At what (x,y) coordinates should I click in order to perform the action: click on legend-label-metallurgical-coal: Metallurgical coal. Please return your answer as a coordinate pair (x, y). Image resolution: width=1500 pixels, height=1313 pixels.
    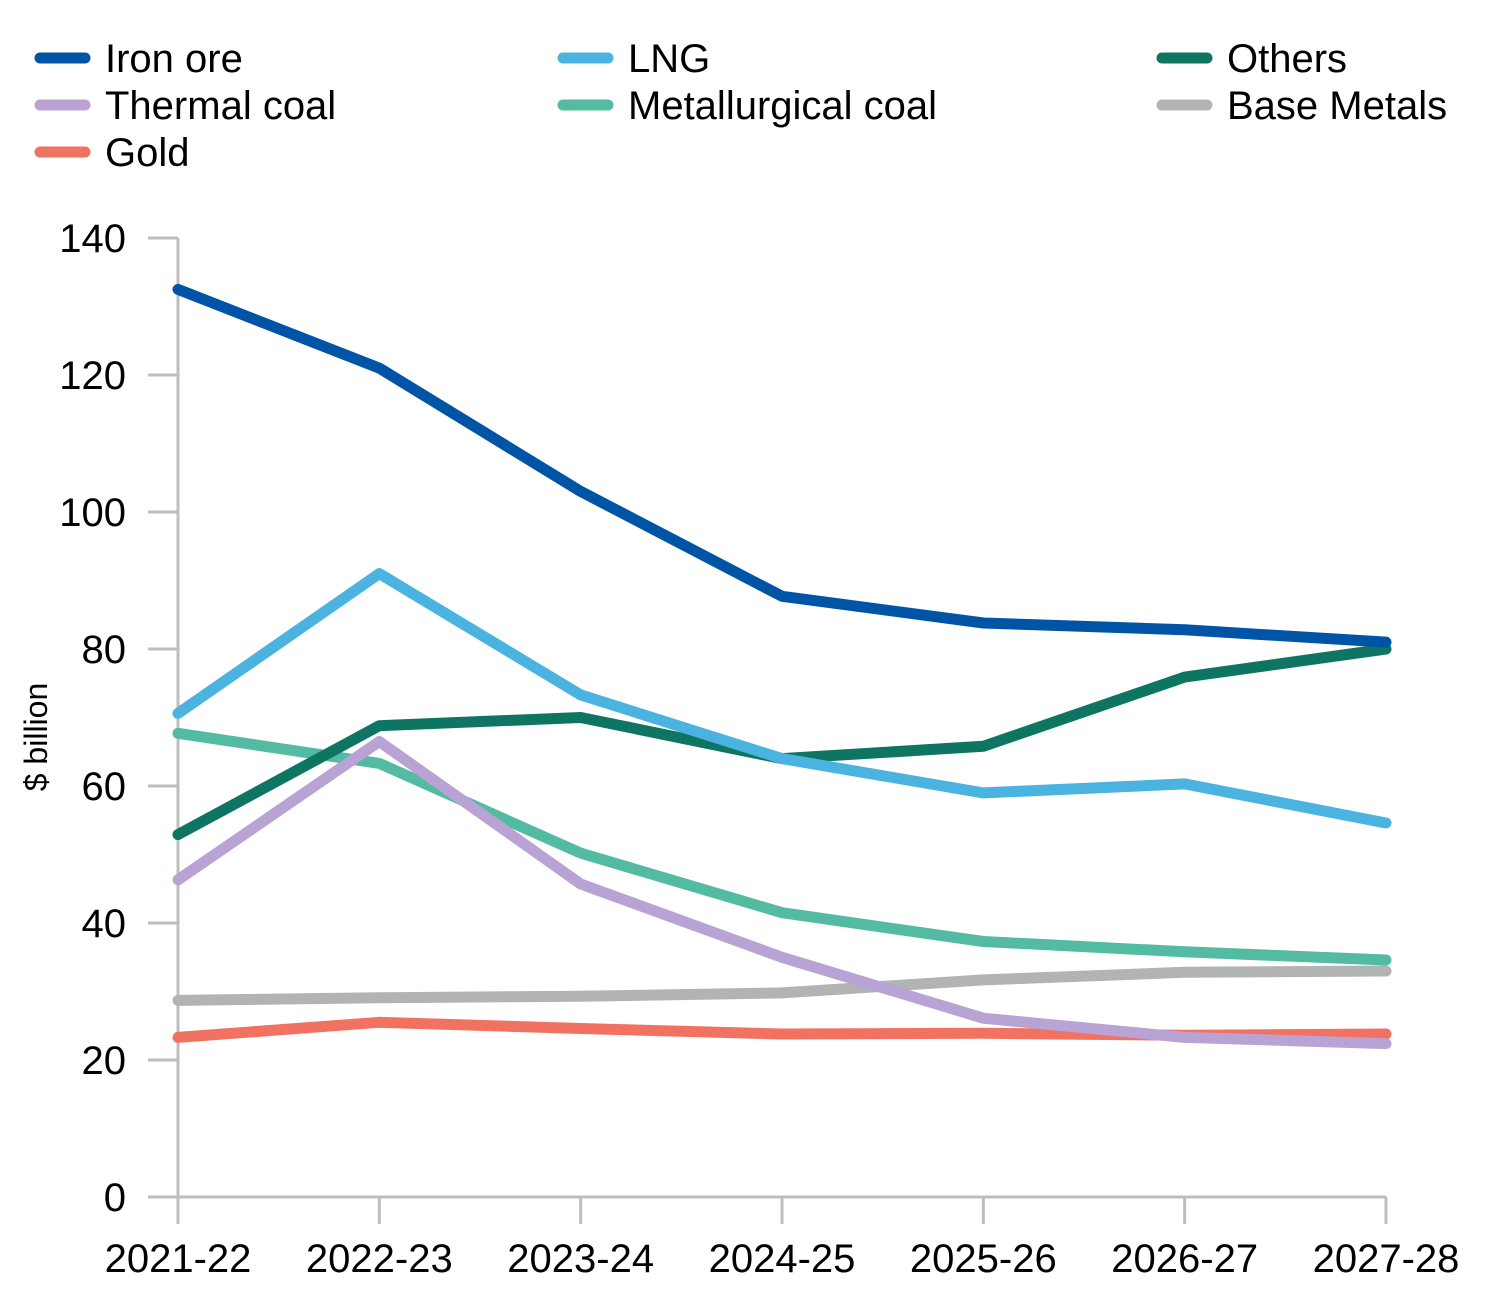
    Looking at the image, I should click on (782, 106).